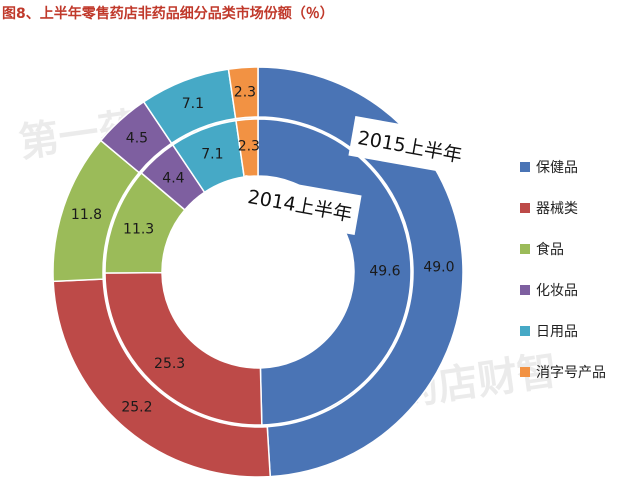 The width and height of the screenshot is (638, 478). I want to click on inner-label-devices: 25.3, so click(169, 364).